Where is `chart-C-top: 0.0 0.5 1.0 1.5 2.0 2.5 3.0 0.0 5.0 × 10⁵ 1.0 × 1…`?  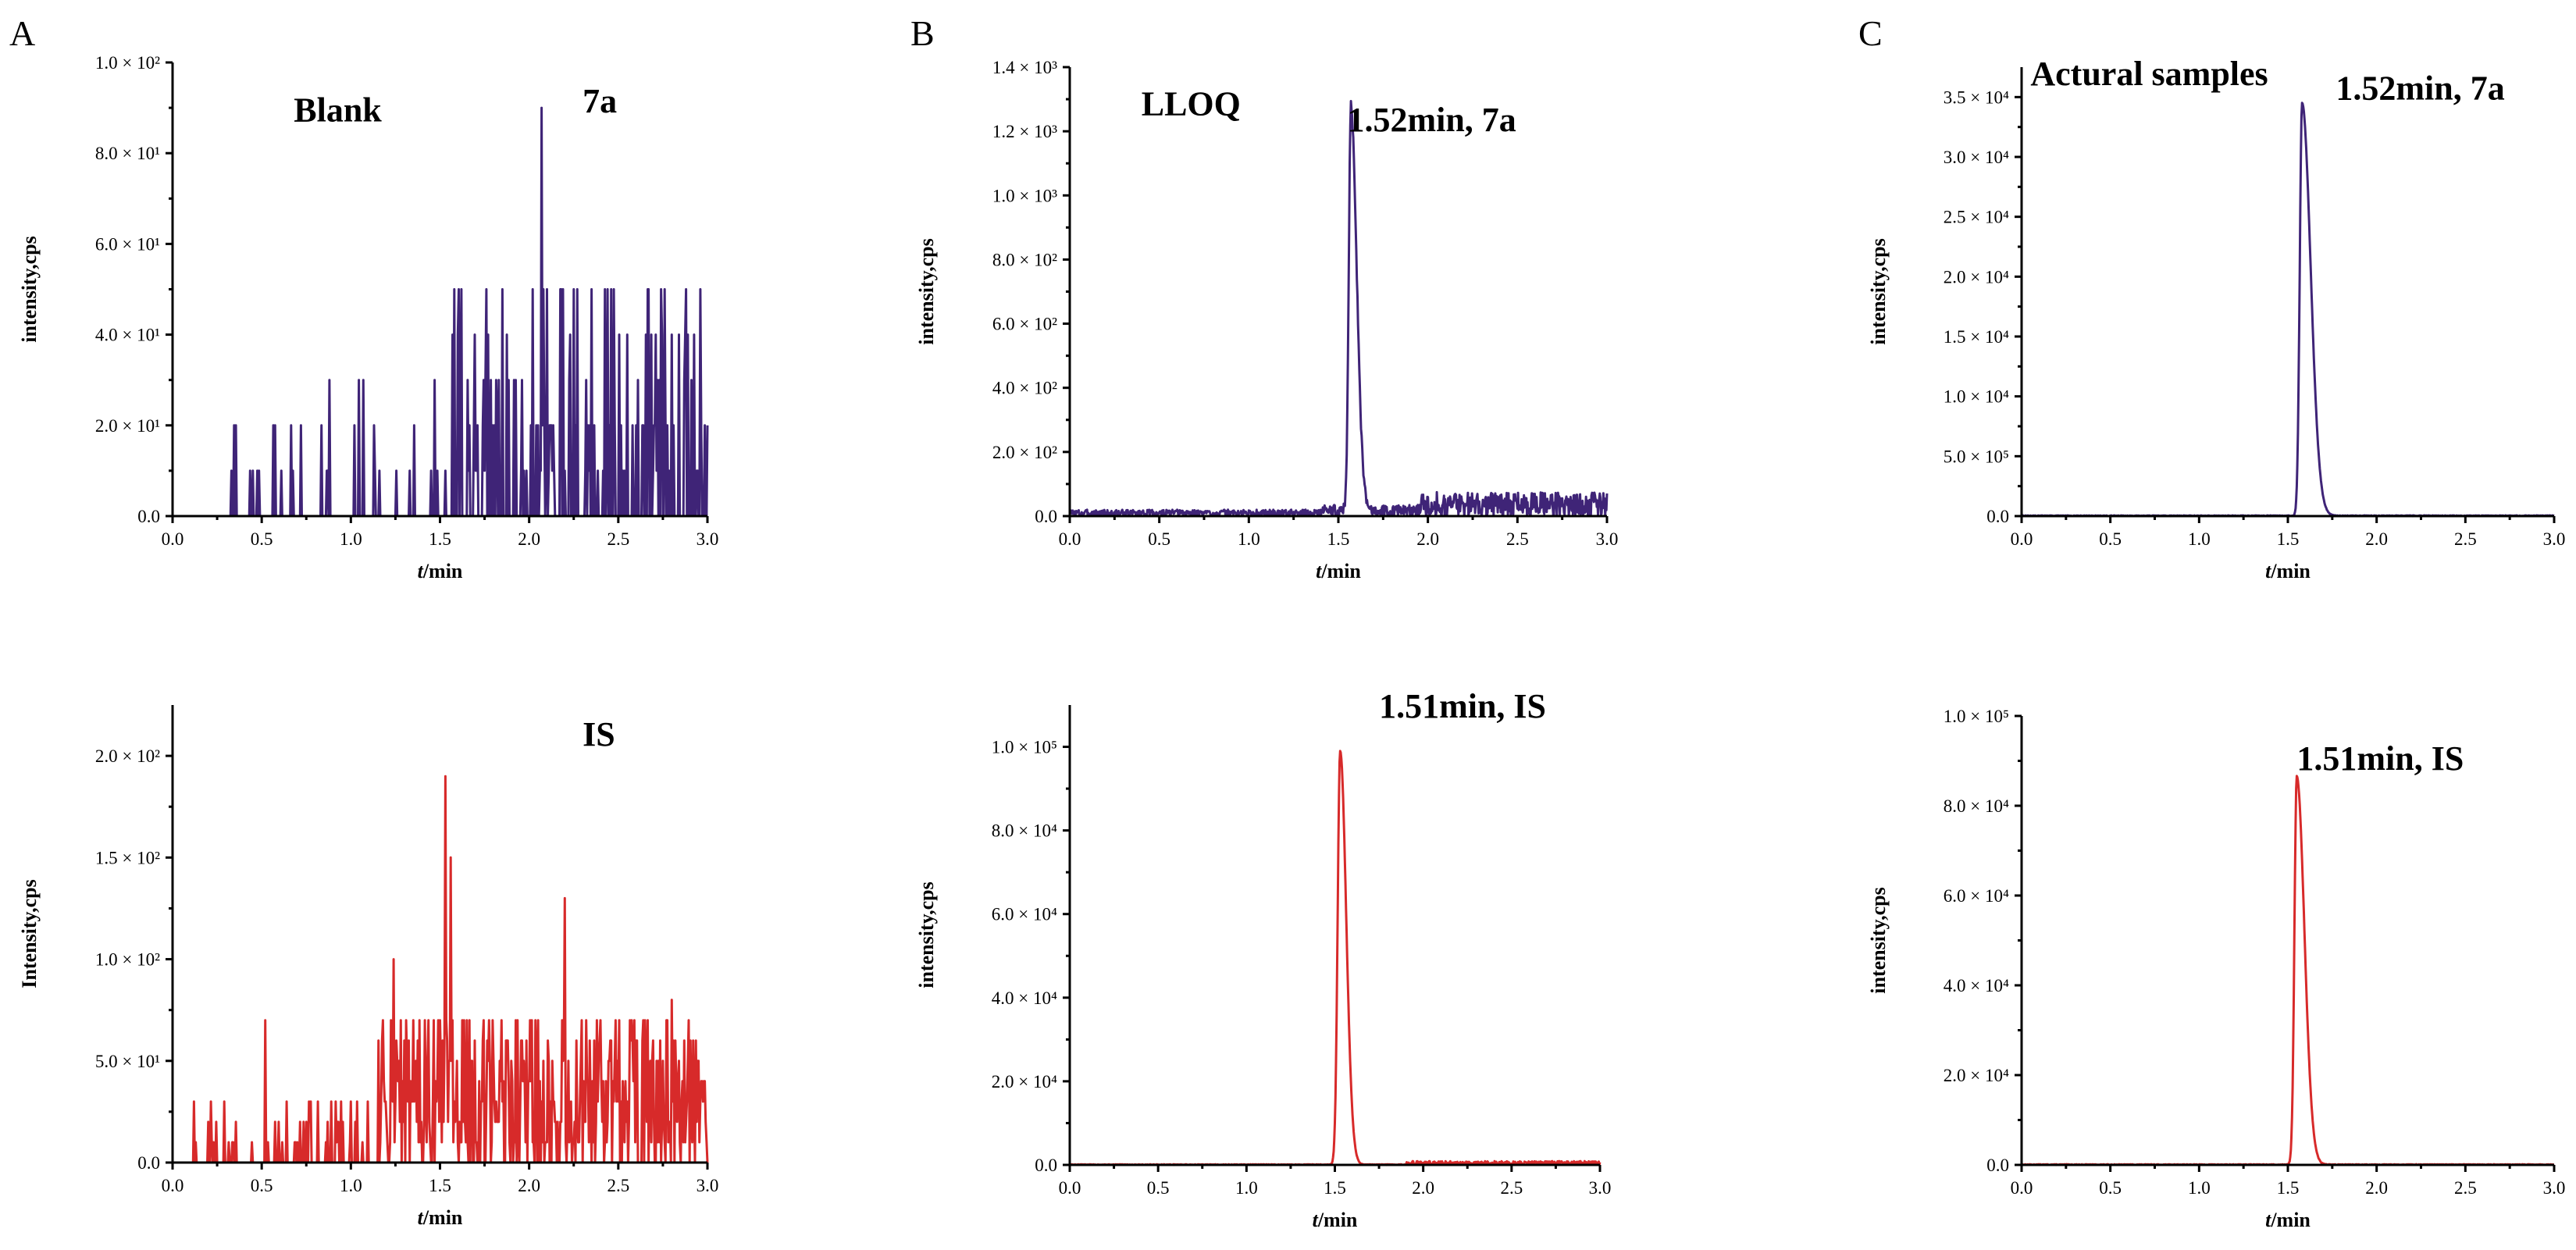
chart-C-top: 0.0 0.5 1.0 1.5 2.0 2.5 3.0 0.0 5.0 × 10⁵ 1.0 × 1… is located at coordinates (2216, 318).